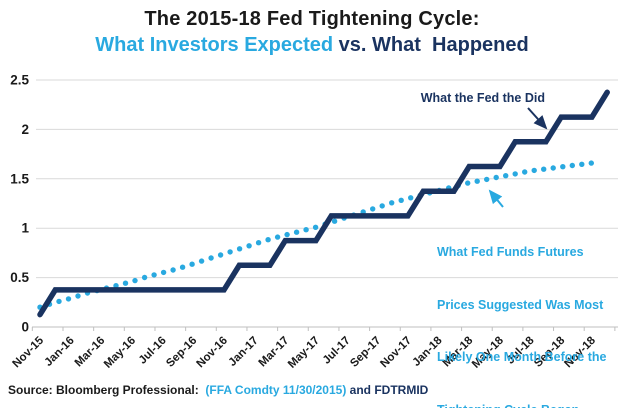 This screenshot has width=624, height=408. What do you see at coordinates (396, 353) in the screenshot?
I see `x-axis-label: Nov-17` at bounding box center [396, 353].